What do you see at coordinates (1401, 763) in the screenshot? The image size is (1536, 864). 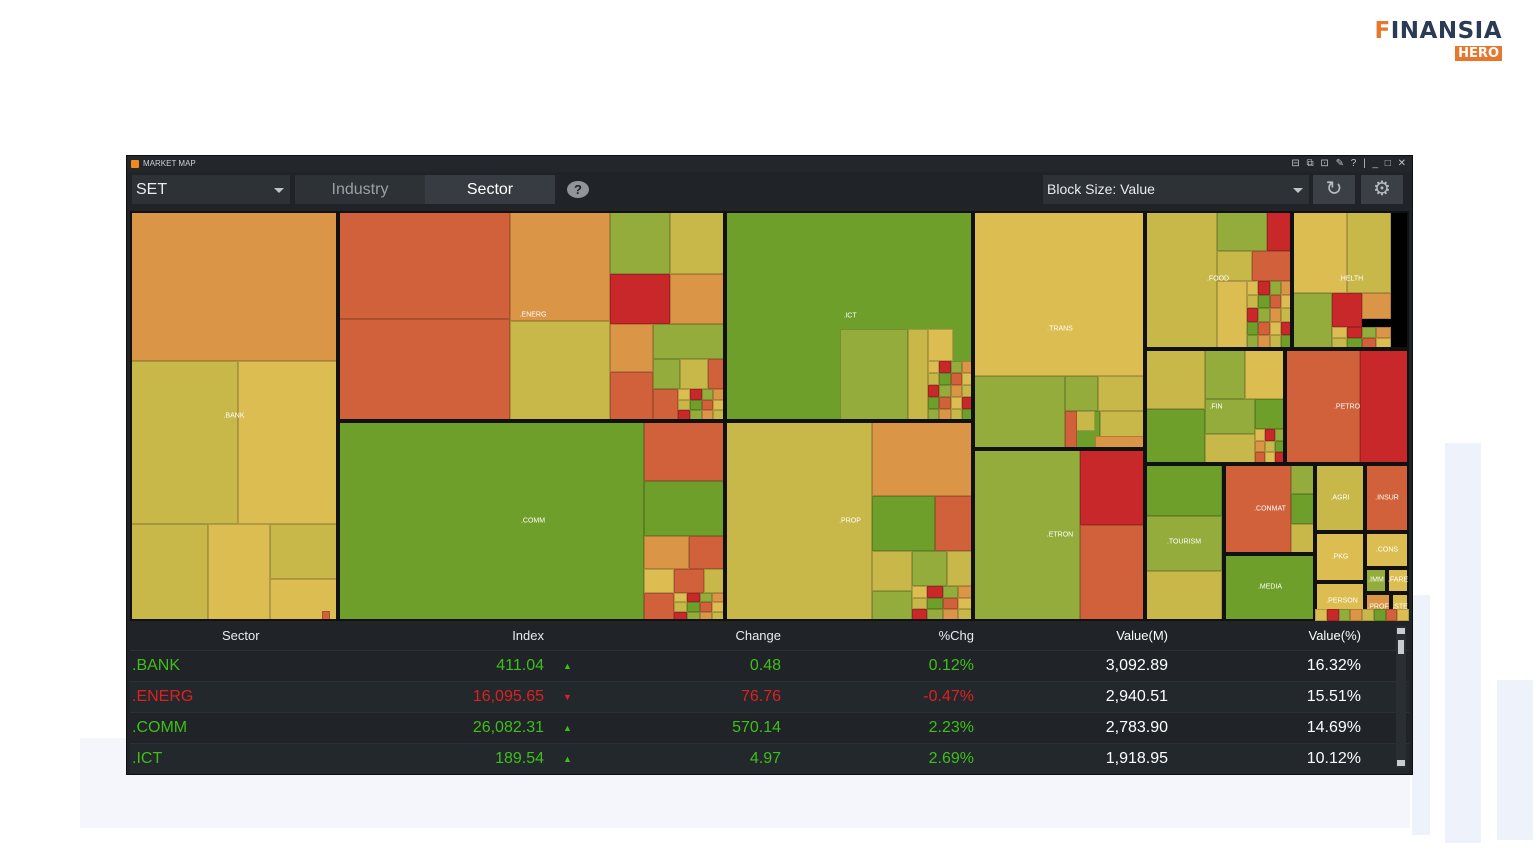 I see `scroll-down-icon` at bounding box center [1401, 763].